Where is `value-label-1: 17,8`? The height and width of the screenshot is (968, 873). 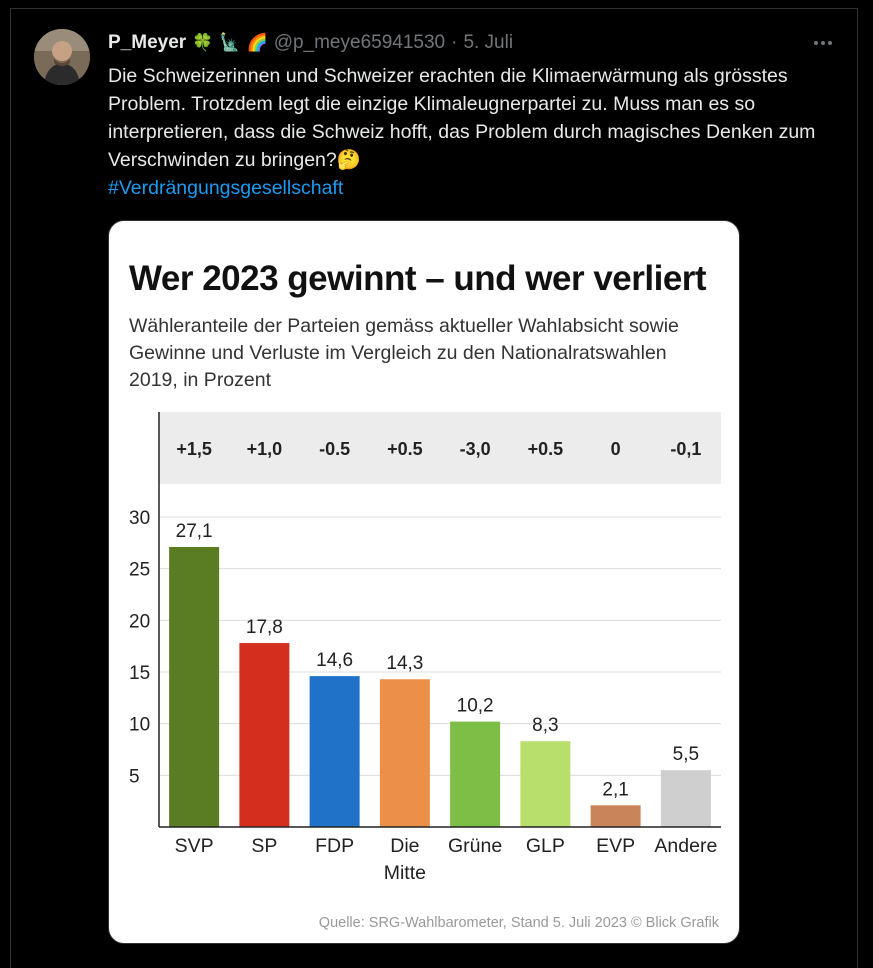 value-label-1: 17,8 is located at coordinates (264, 627).